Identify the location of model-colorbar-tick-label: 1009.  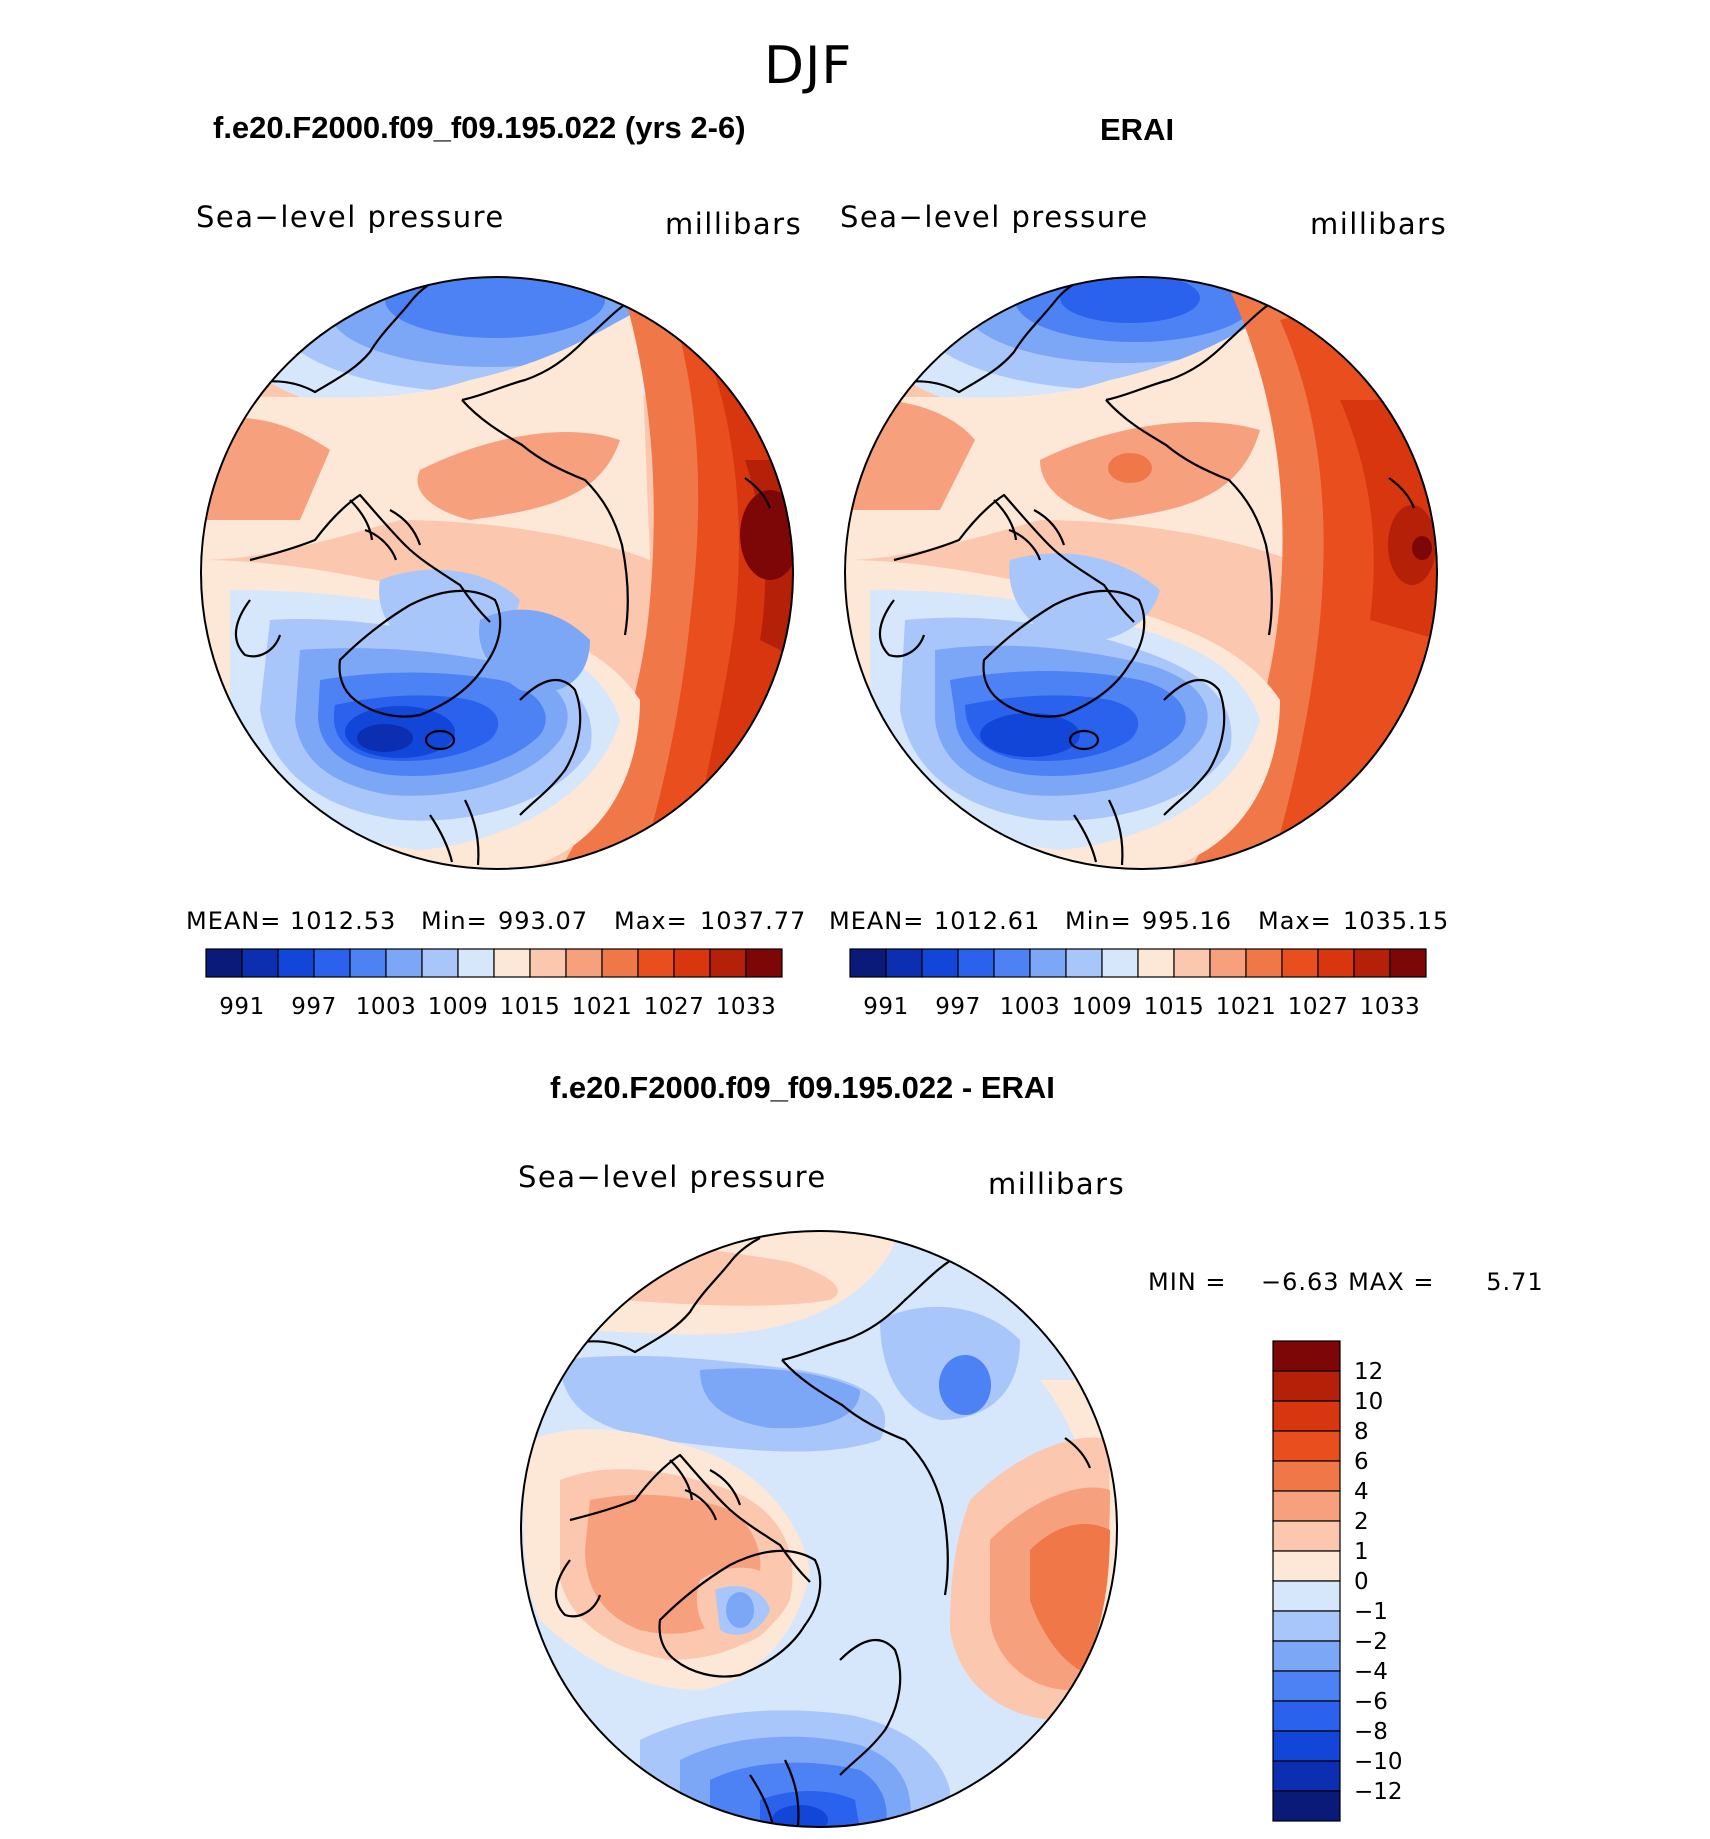
(458, 1007).